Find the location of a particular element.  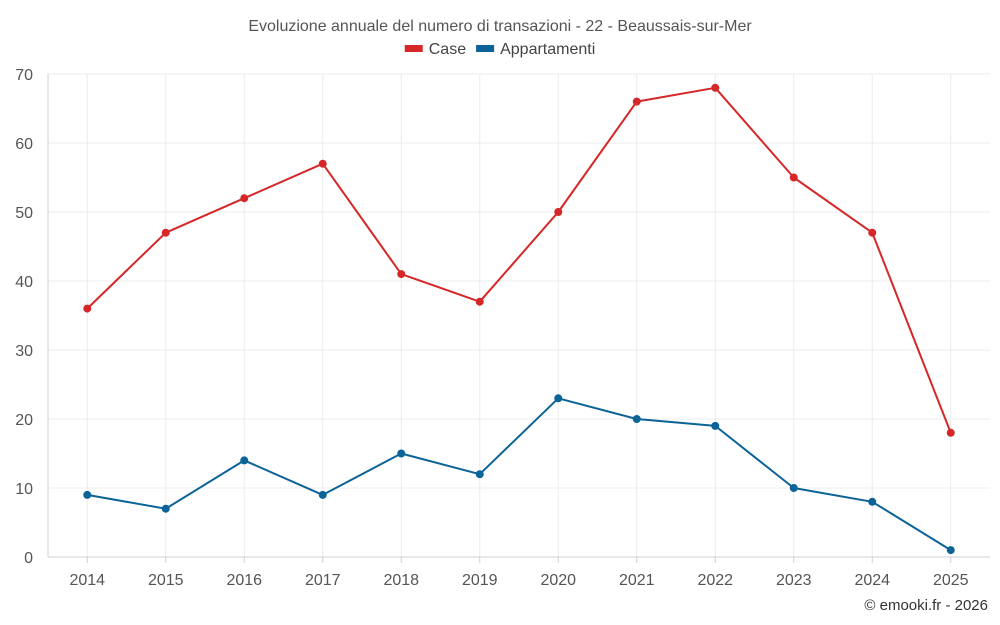

y-tick-label: 70 is located at coordinates (24, 75).